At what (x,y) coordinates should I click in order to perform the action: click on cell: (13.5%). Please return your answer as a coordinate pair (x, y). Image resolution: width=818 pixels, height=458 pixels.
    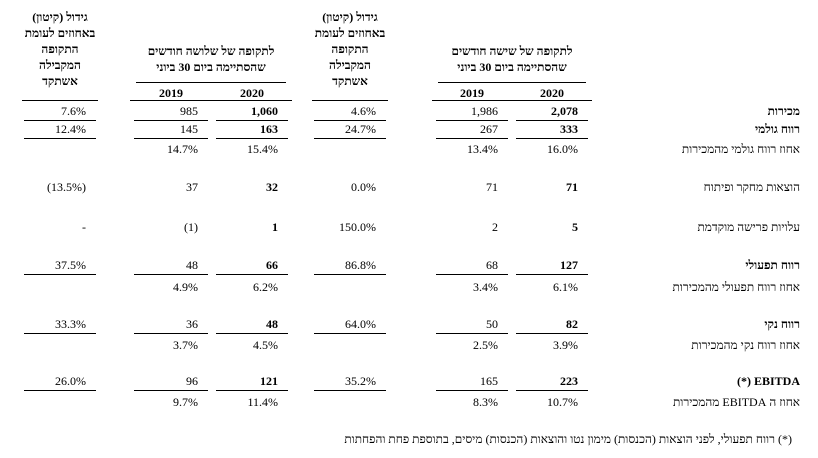
    Looking at the image, I should click on (66, 187).